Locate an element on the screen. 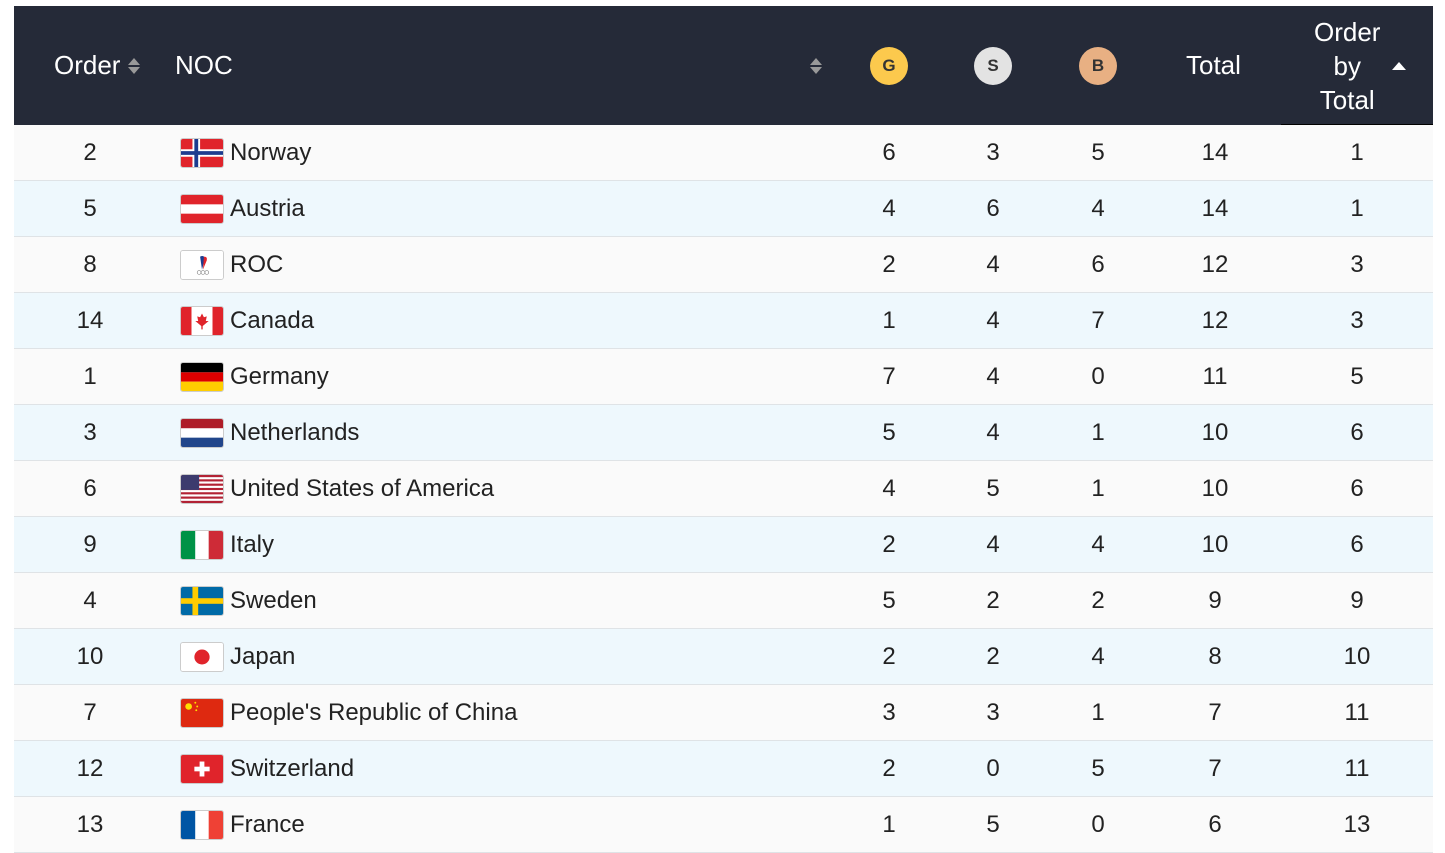 The width and height of the screenshot is (1445, 853). noc-cell: Switzerland is located at coordinates (267, 768).